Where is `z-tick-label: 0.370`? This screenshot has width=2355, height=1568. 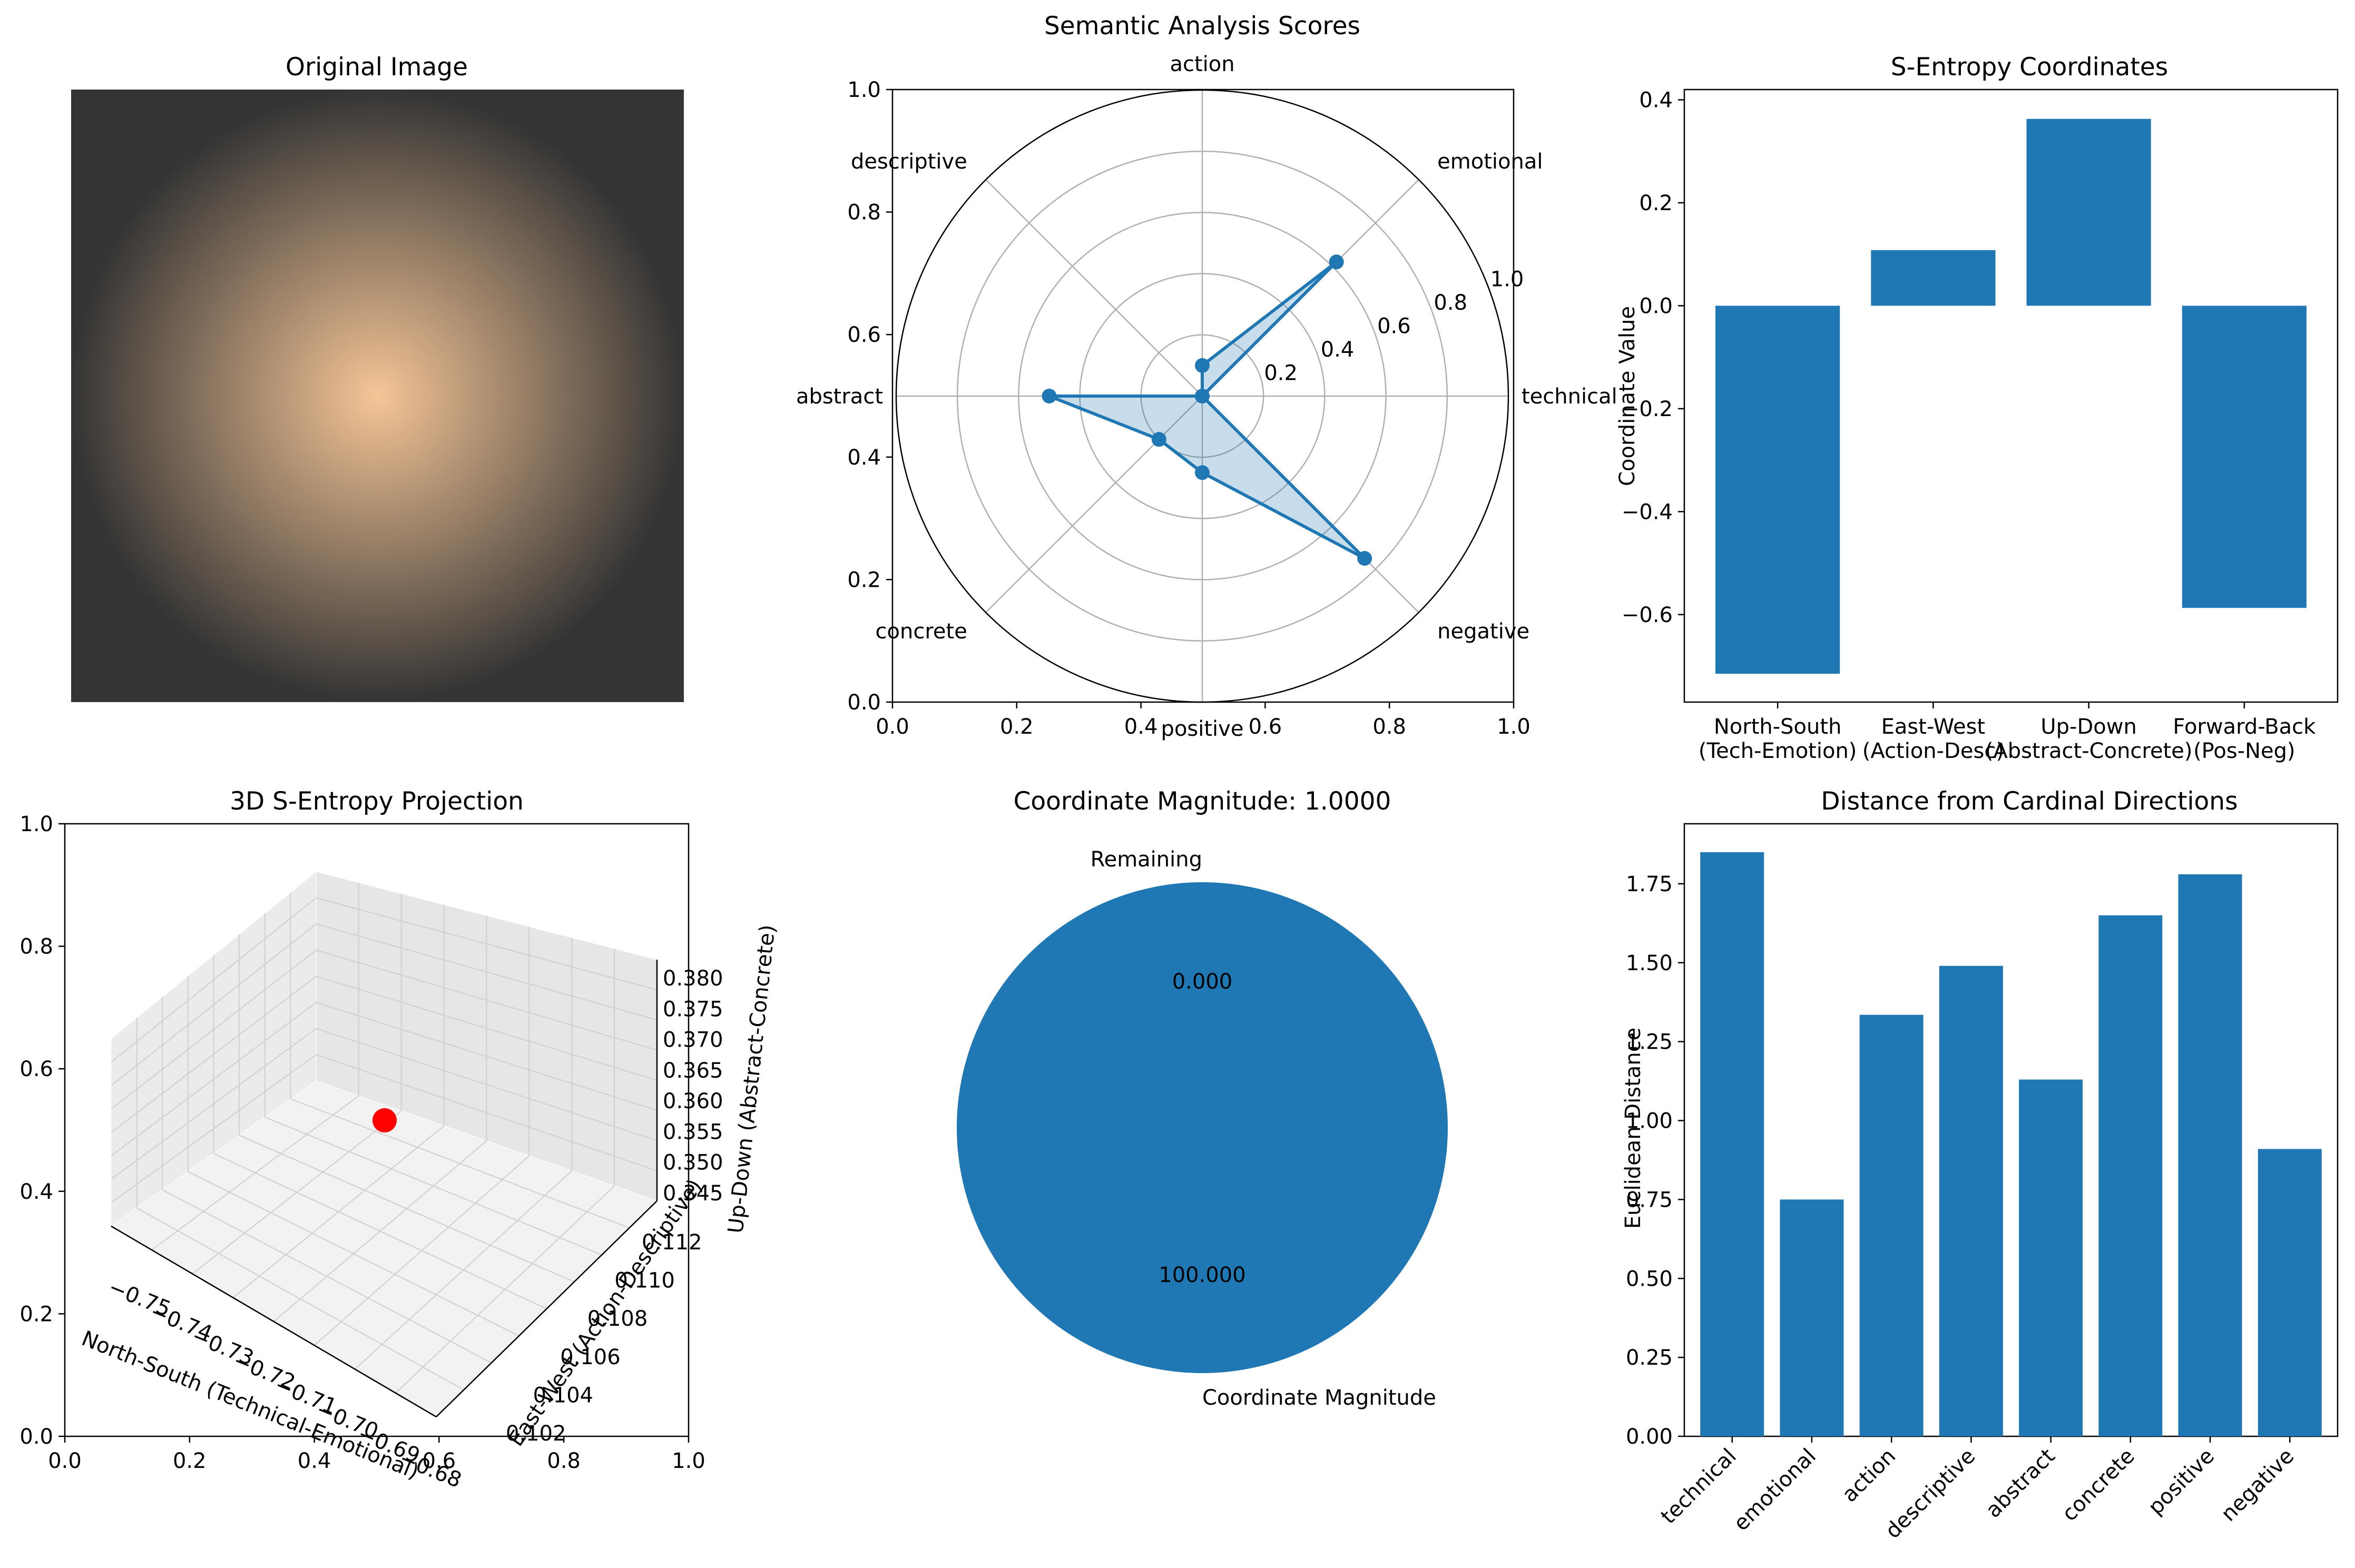
z-tick-label: 0.370 is located at coordinates (693, 1040).